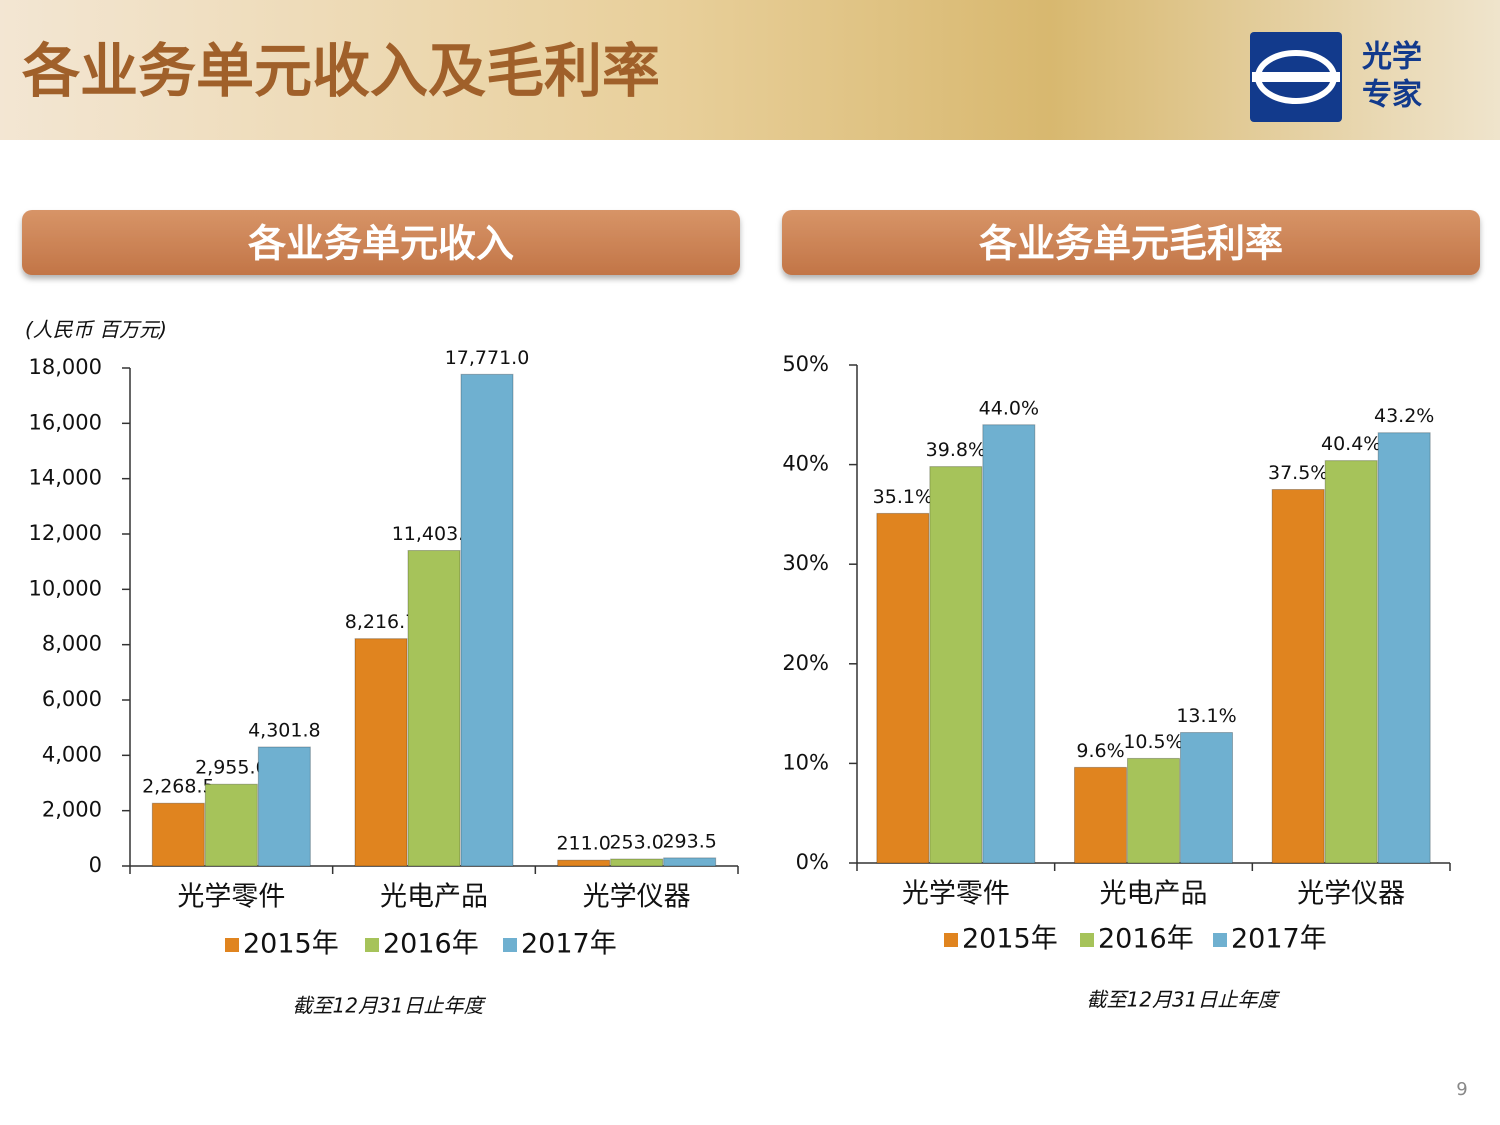 Image resolution: width=1500 pixels, height=1125 pixels. What do you see at coordinates (583, 844) in the screenshot?
I see `data-label: 211.0` at bounding box center [583, 844].